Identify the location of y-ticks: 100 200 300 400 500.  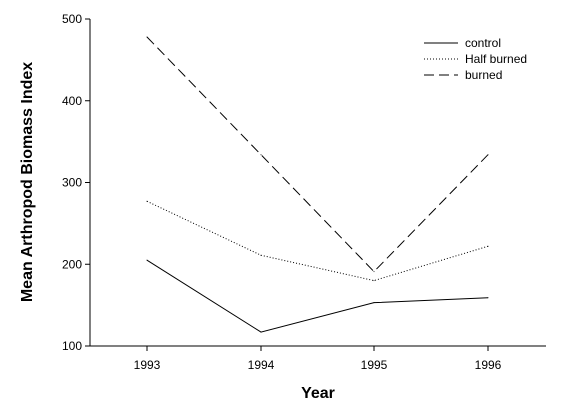
(76, 182).